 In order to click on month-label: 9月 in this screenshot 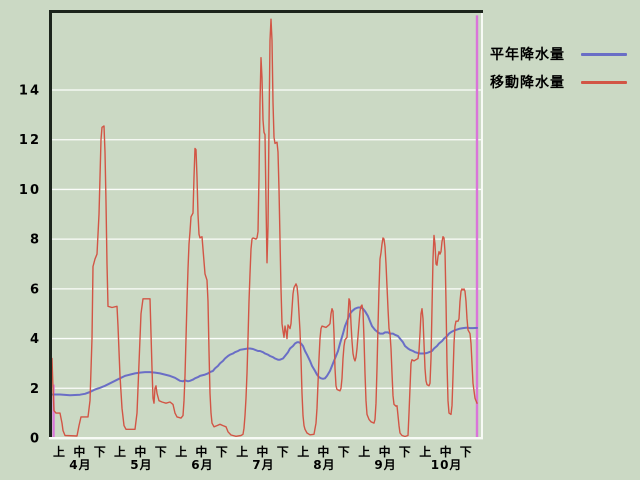, I will do `click(385, 465)`.